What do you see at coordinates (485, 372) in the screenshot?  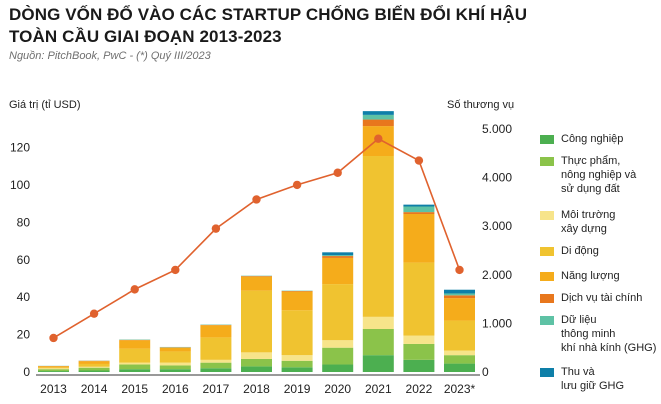 I see `y2-tick-label: 0` at bounding box center [485, 372].